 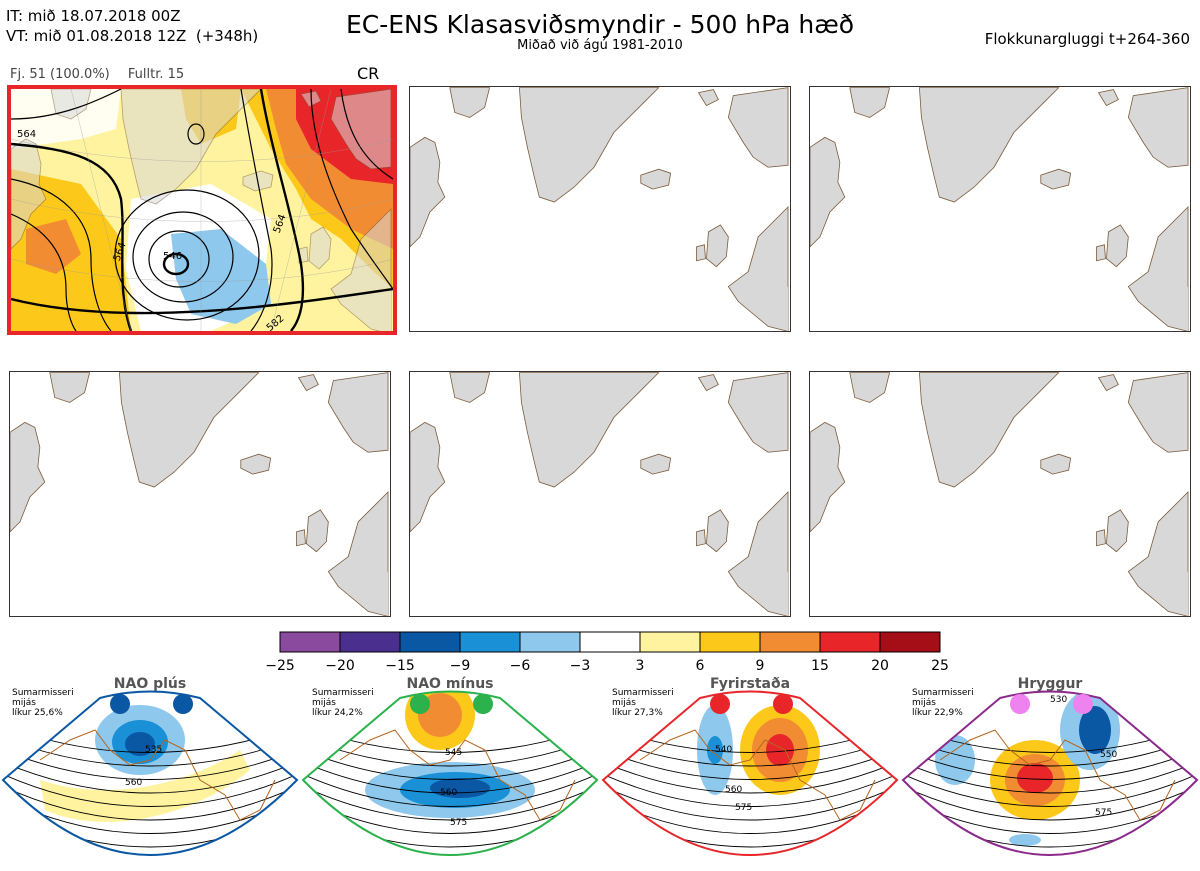 I want to click on colorbar-tick-label: −20, so click(x=340, y=666).